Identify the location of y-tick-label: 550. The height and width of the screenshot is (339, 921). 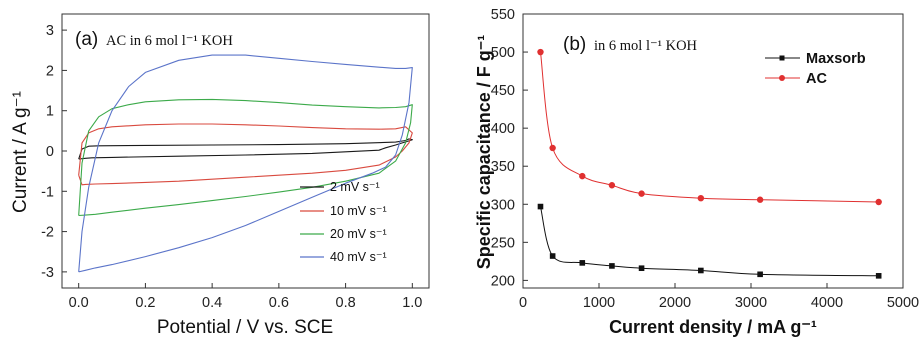
(503, 15).